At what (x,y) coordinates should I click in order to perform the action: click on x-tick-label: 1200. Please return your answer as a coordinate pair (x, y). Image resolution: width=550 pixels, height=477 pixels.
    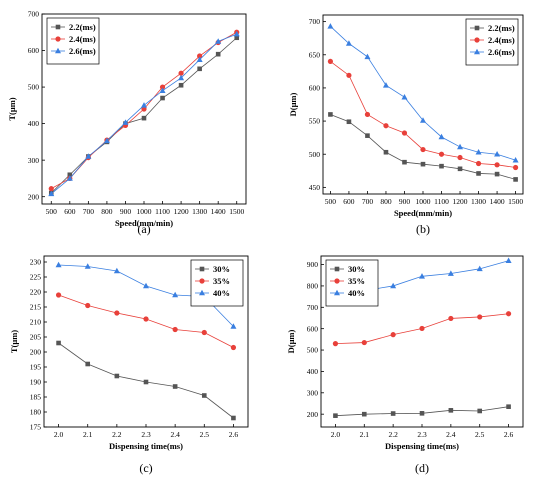
    Looking at the image, I should click on (460, 201).